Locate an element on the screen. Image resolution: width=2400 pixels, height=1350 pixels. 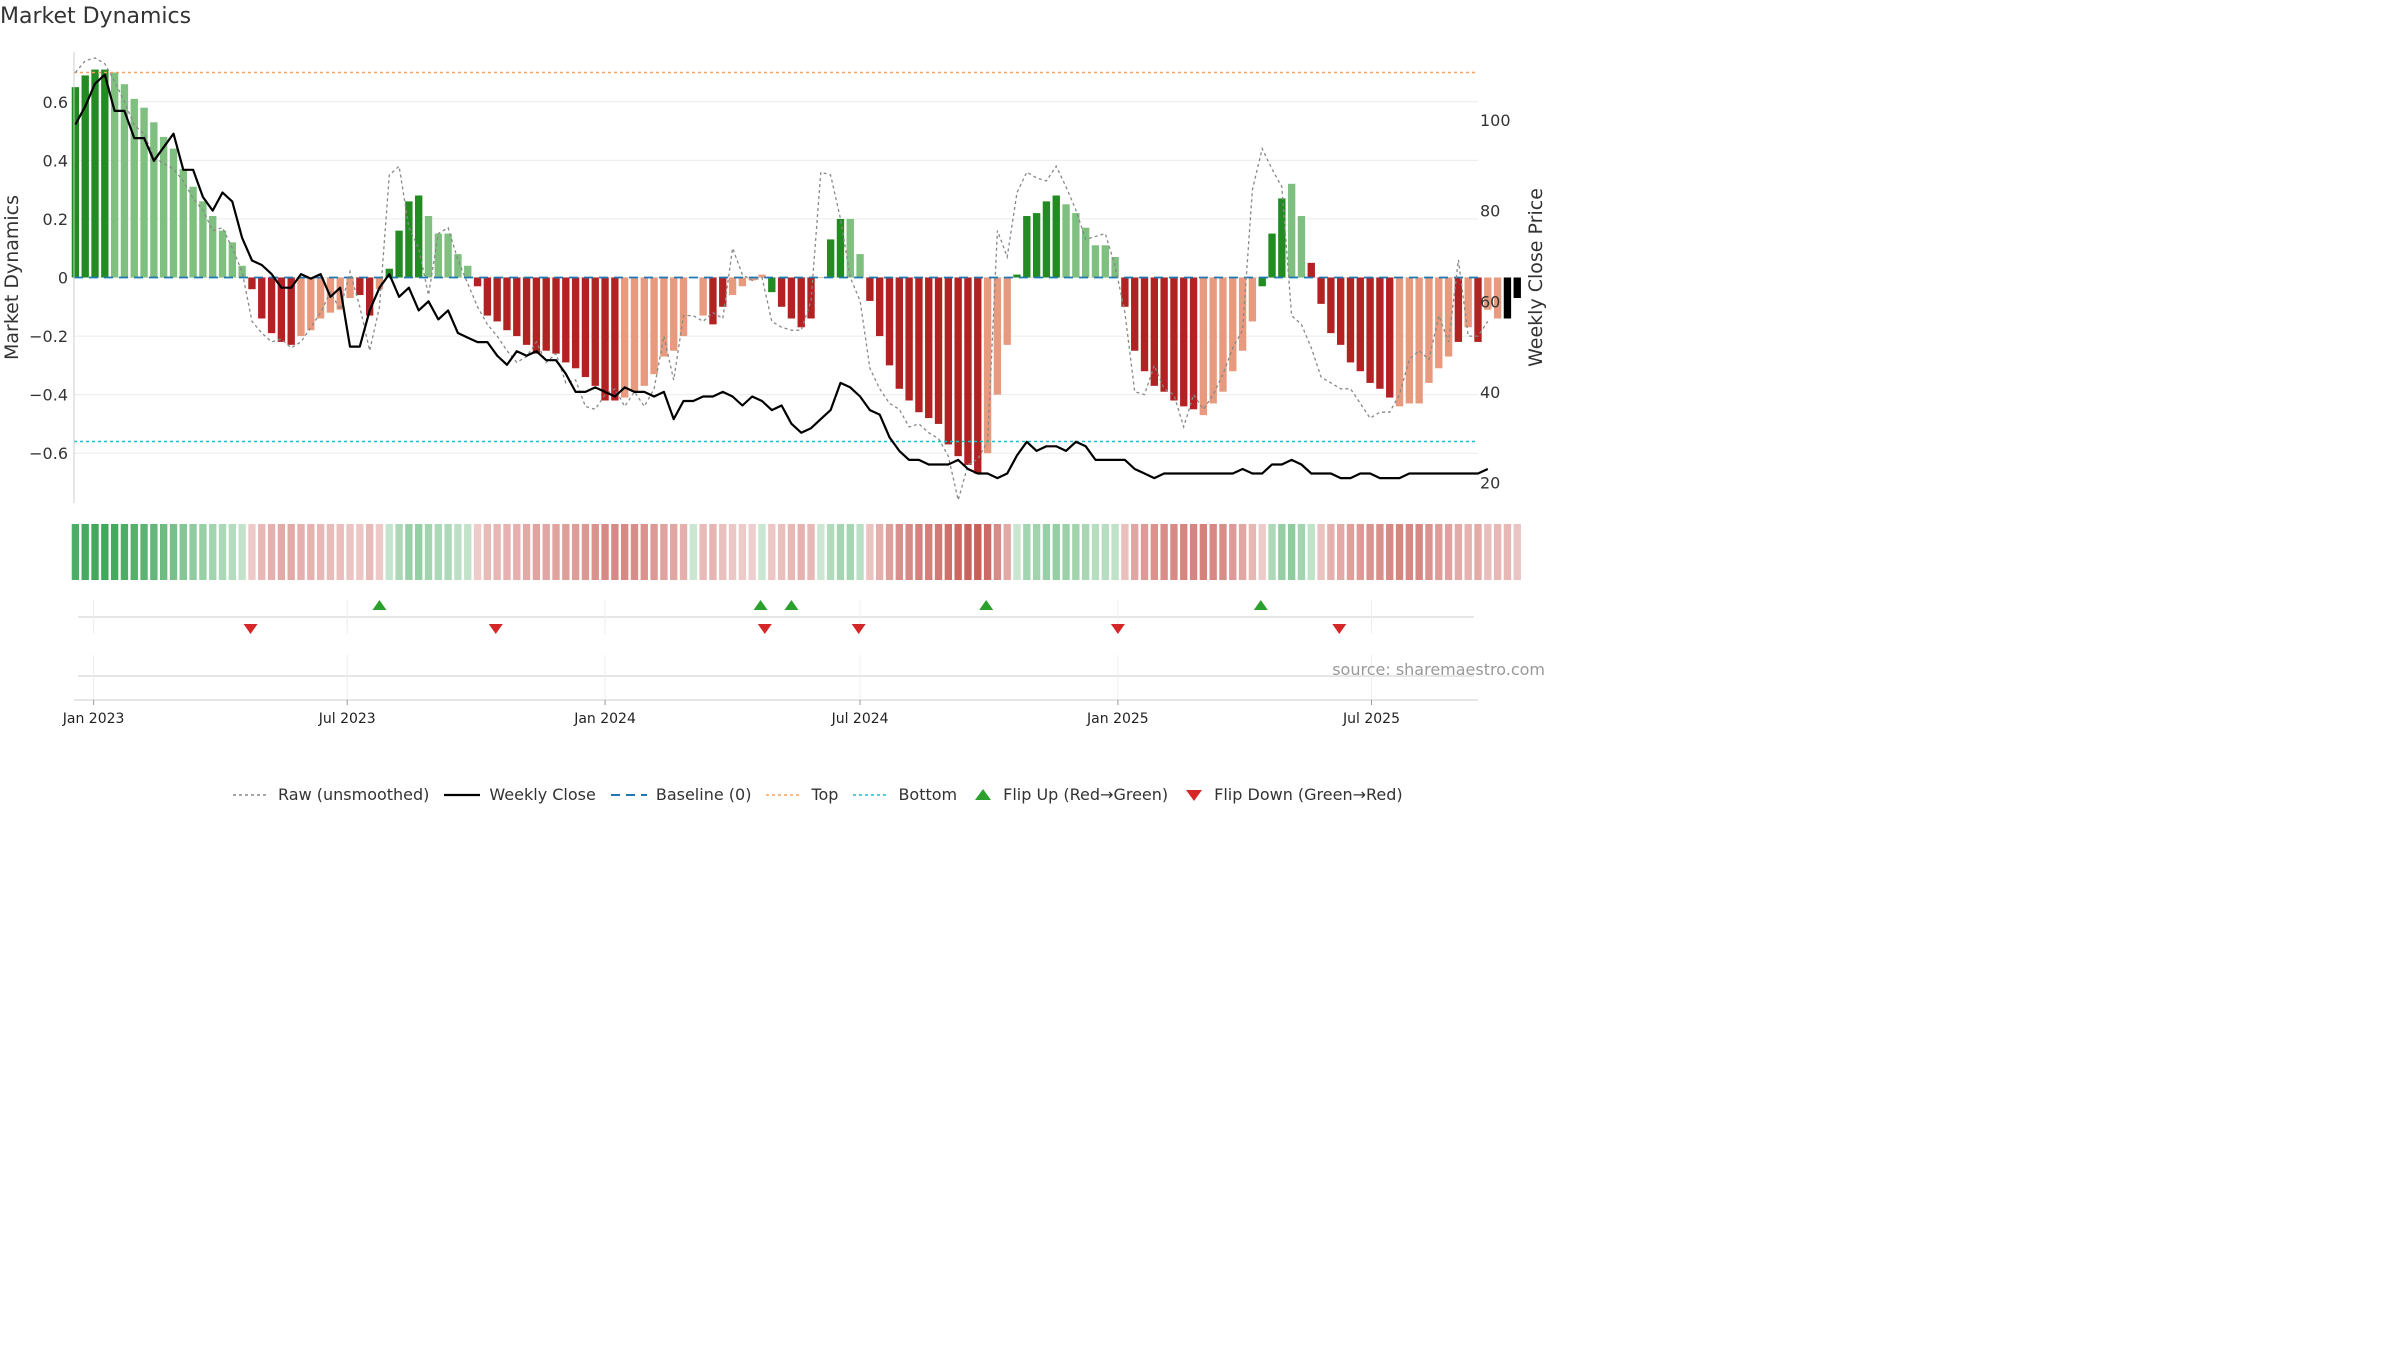
y-tick-left: −0.4 is located at coordinates (48, 395).